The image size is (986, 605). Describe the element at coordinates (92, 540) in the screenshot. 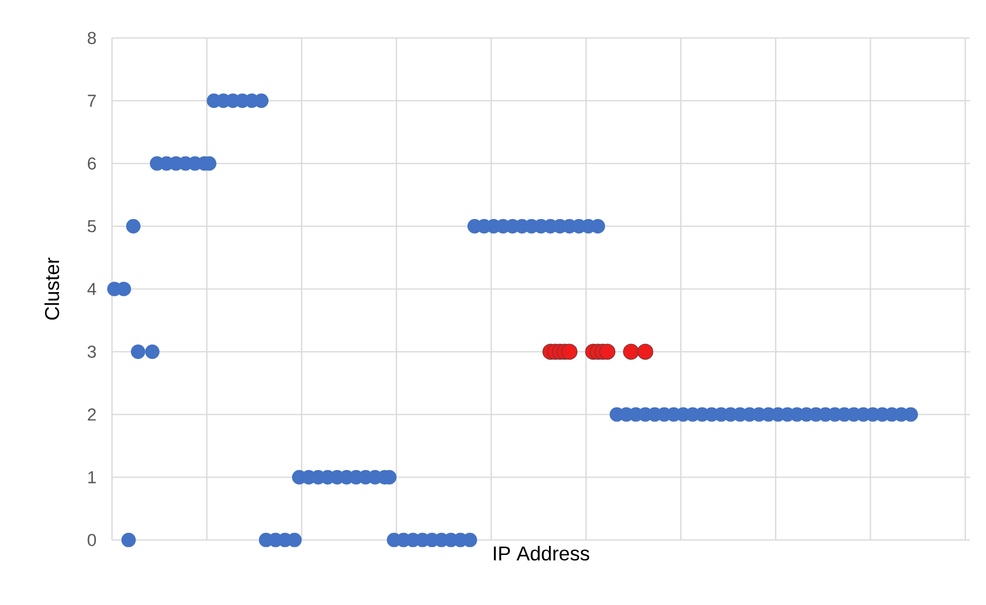

I see `y-tick-label: 0` at that location.